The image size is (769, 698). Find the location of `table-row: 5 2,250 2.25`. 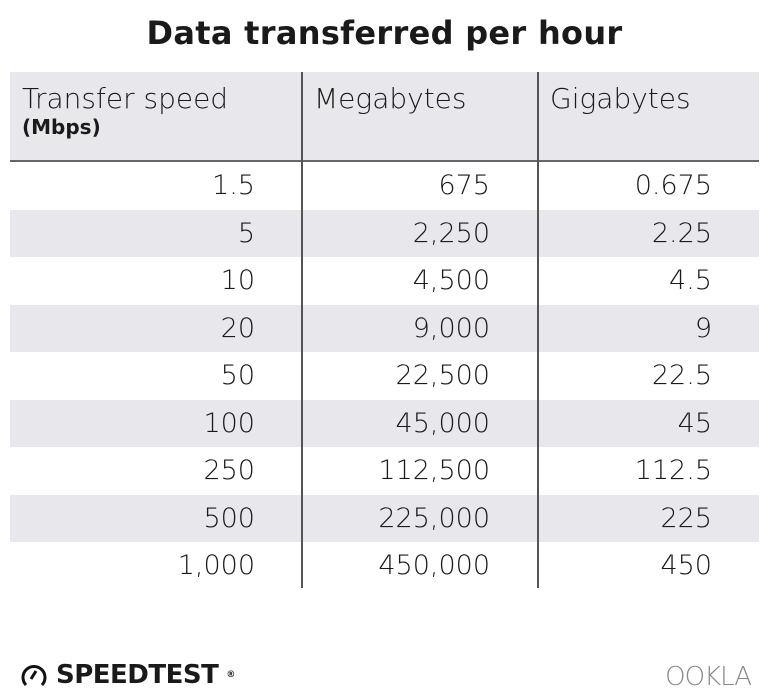

table-row: 5 2,250 2.25 is located at coordinates (384, 233).